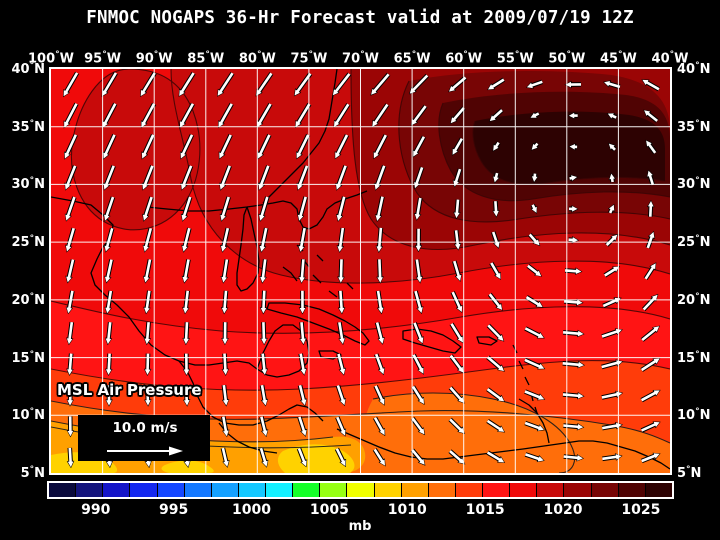 The width and height of the screenshot is (720, 540). Describe the element at coordinates (28, 242) in the screenshot. I see `latitude-tick-25N-left: 25°N` at that location.